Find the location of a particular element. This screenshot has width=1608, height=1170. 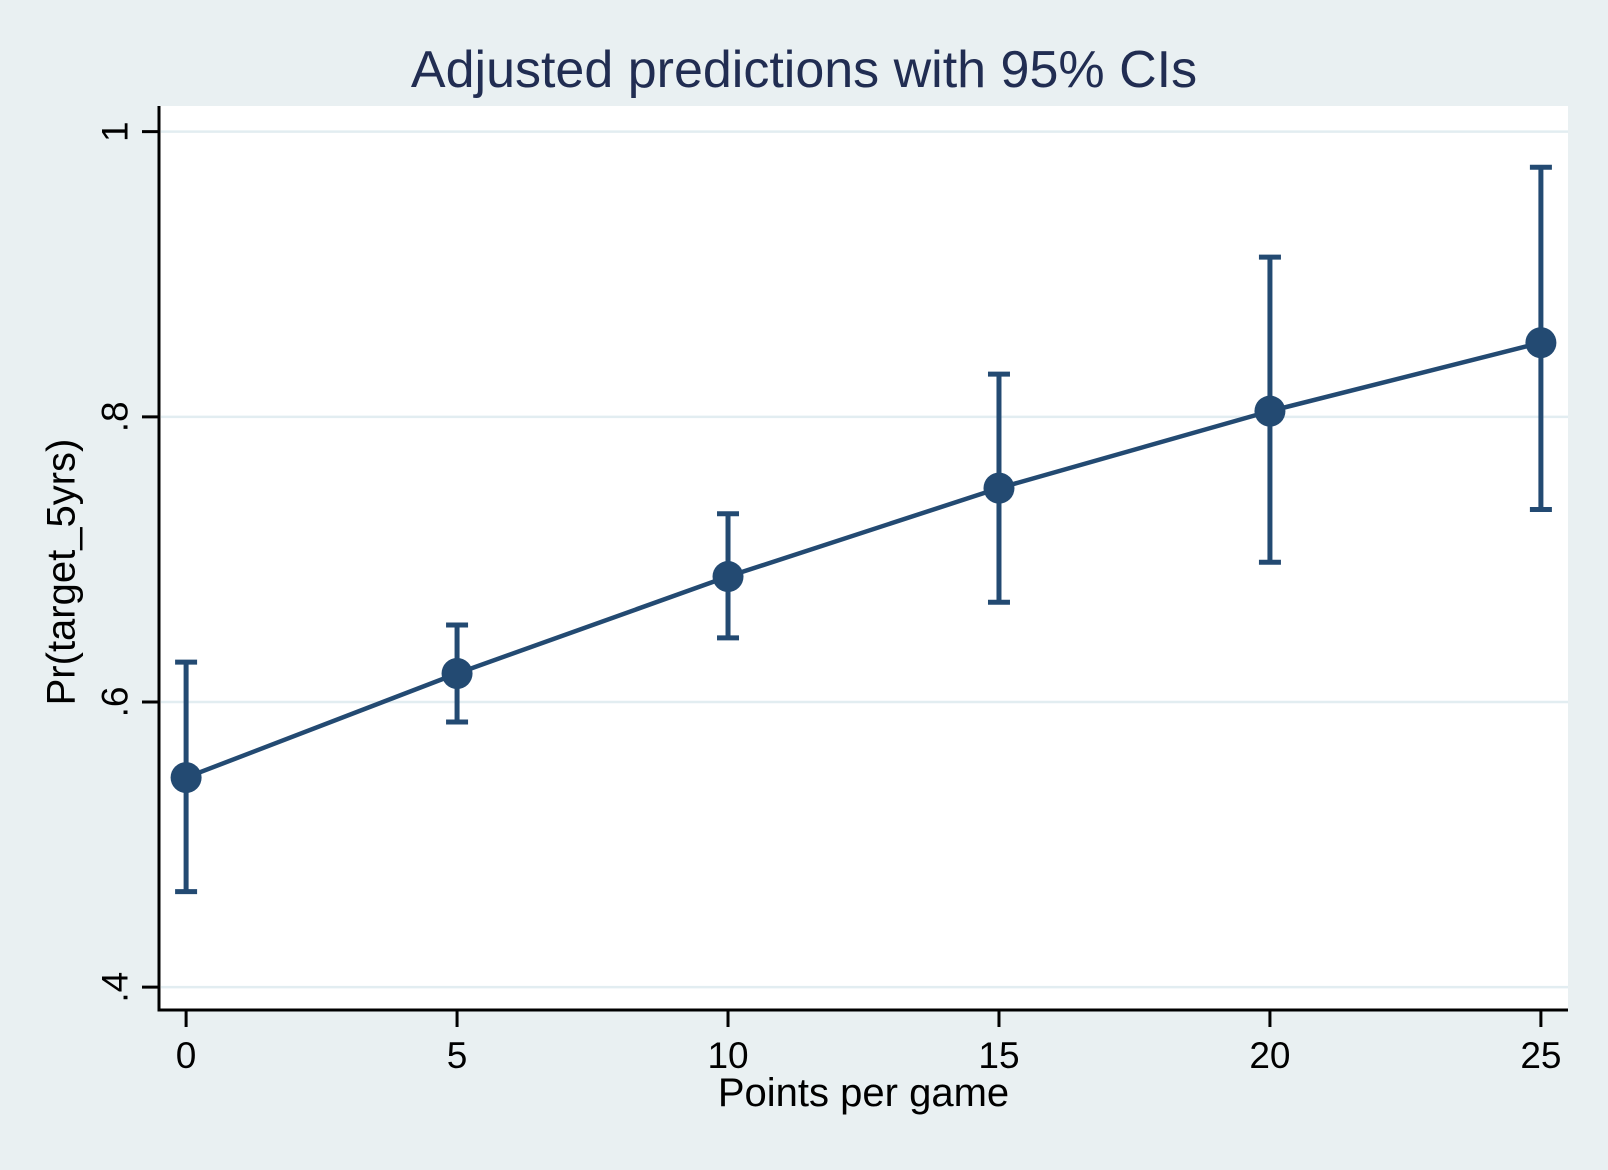

x-tick-label-10: 10 is located at coordinates (727, 1055).